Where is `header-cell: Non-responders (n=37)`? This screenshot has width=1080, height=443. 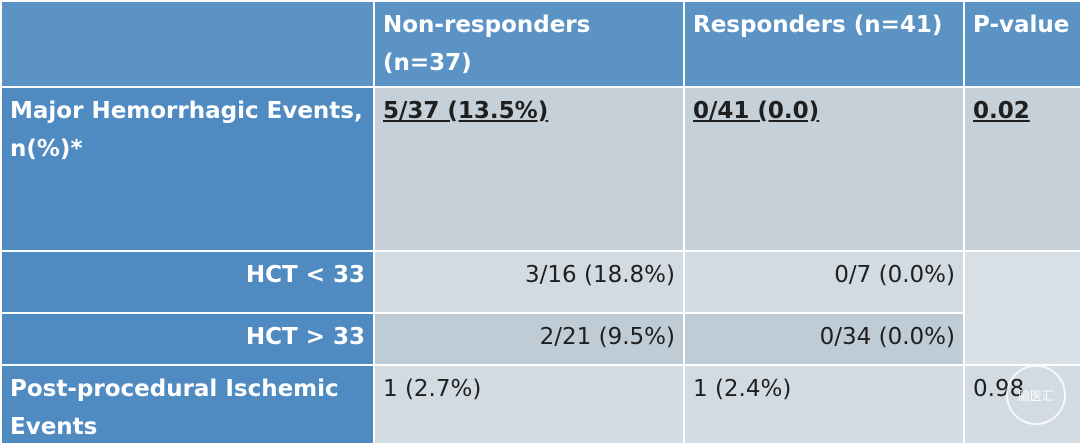 header-cell: Non-responders (n=37) is located at coordinates (529, 44).